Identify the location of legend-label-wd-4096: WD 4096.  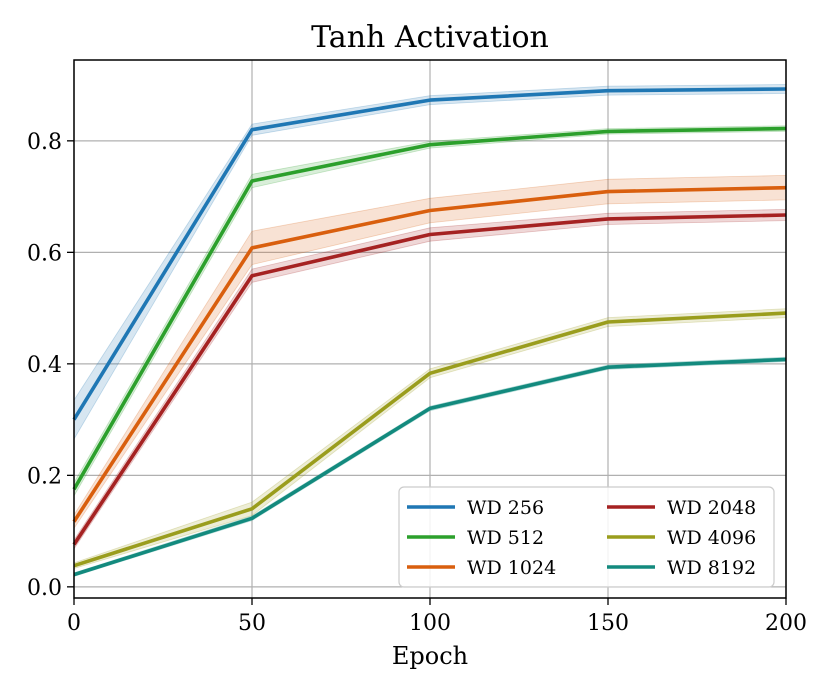
(711, 538).